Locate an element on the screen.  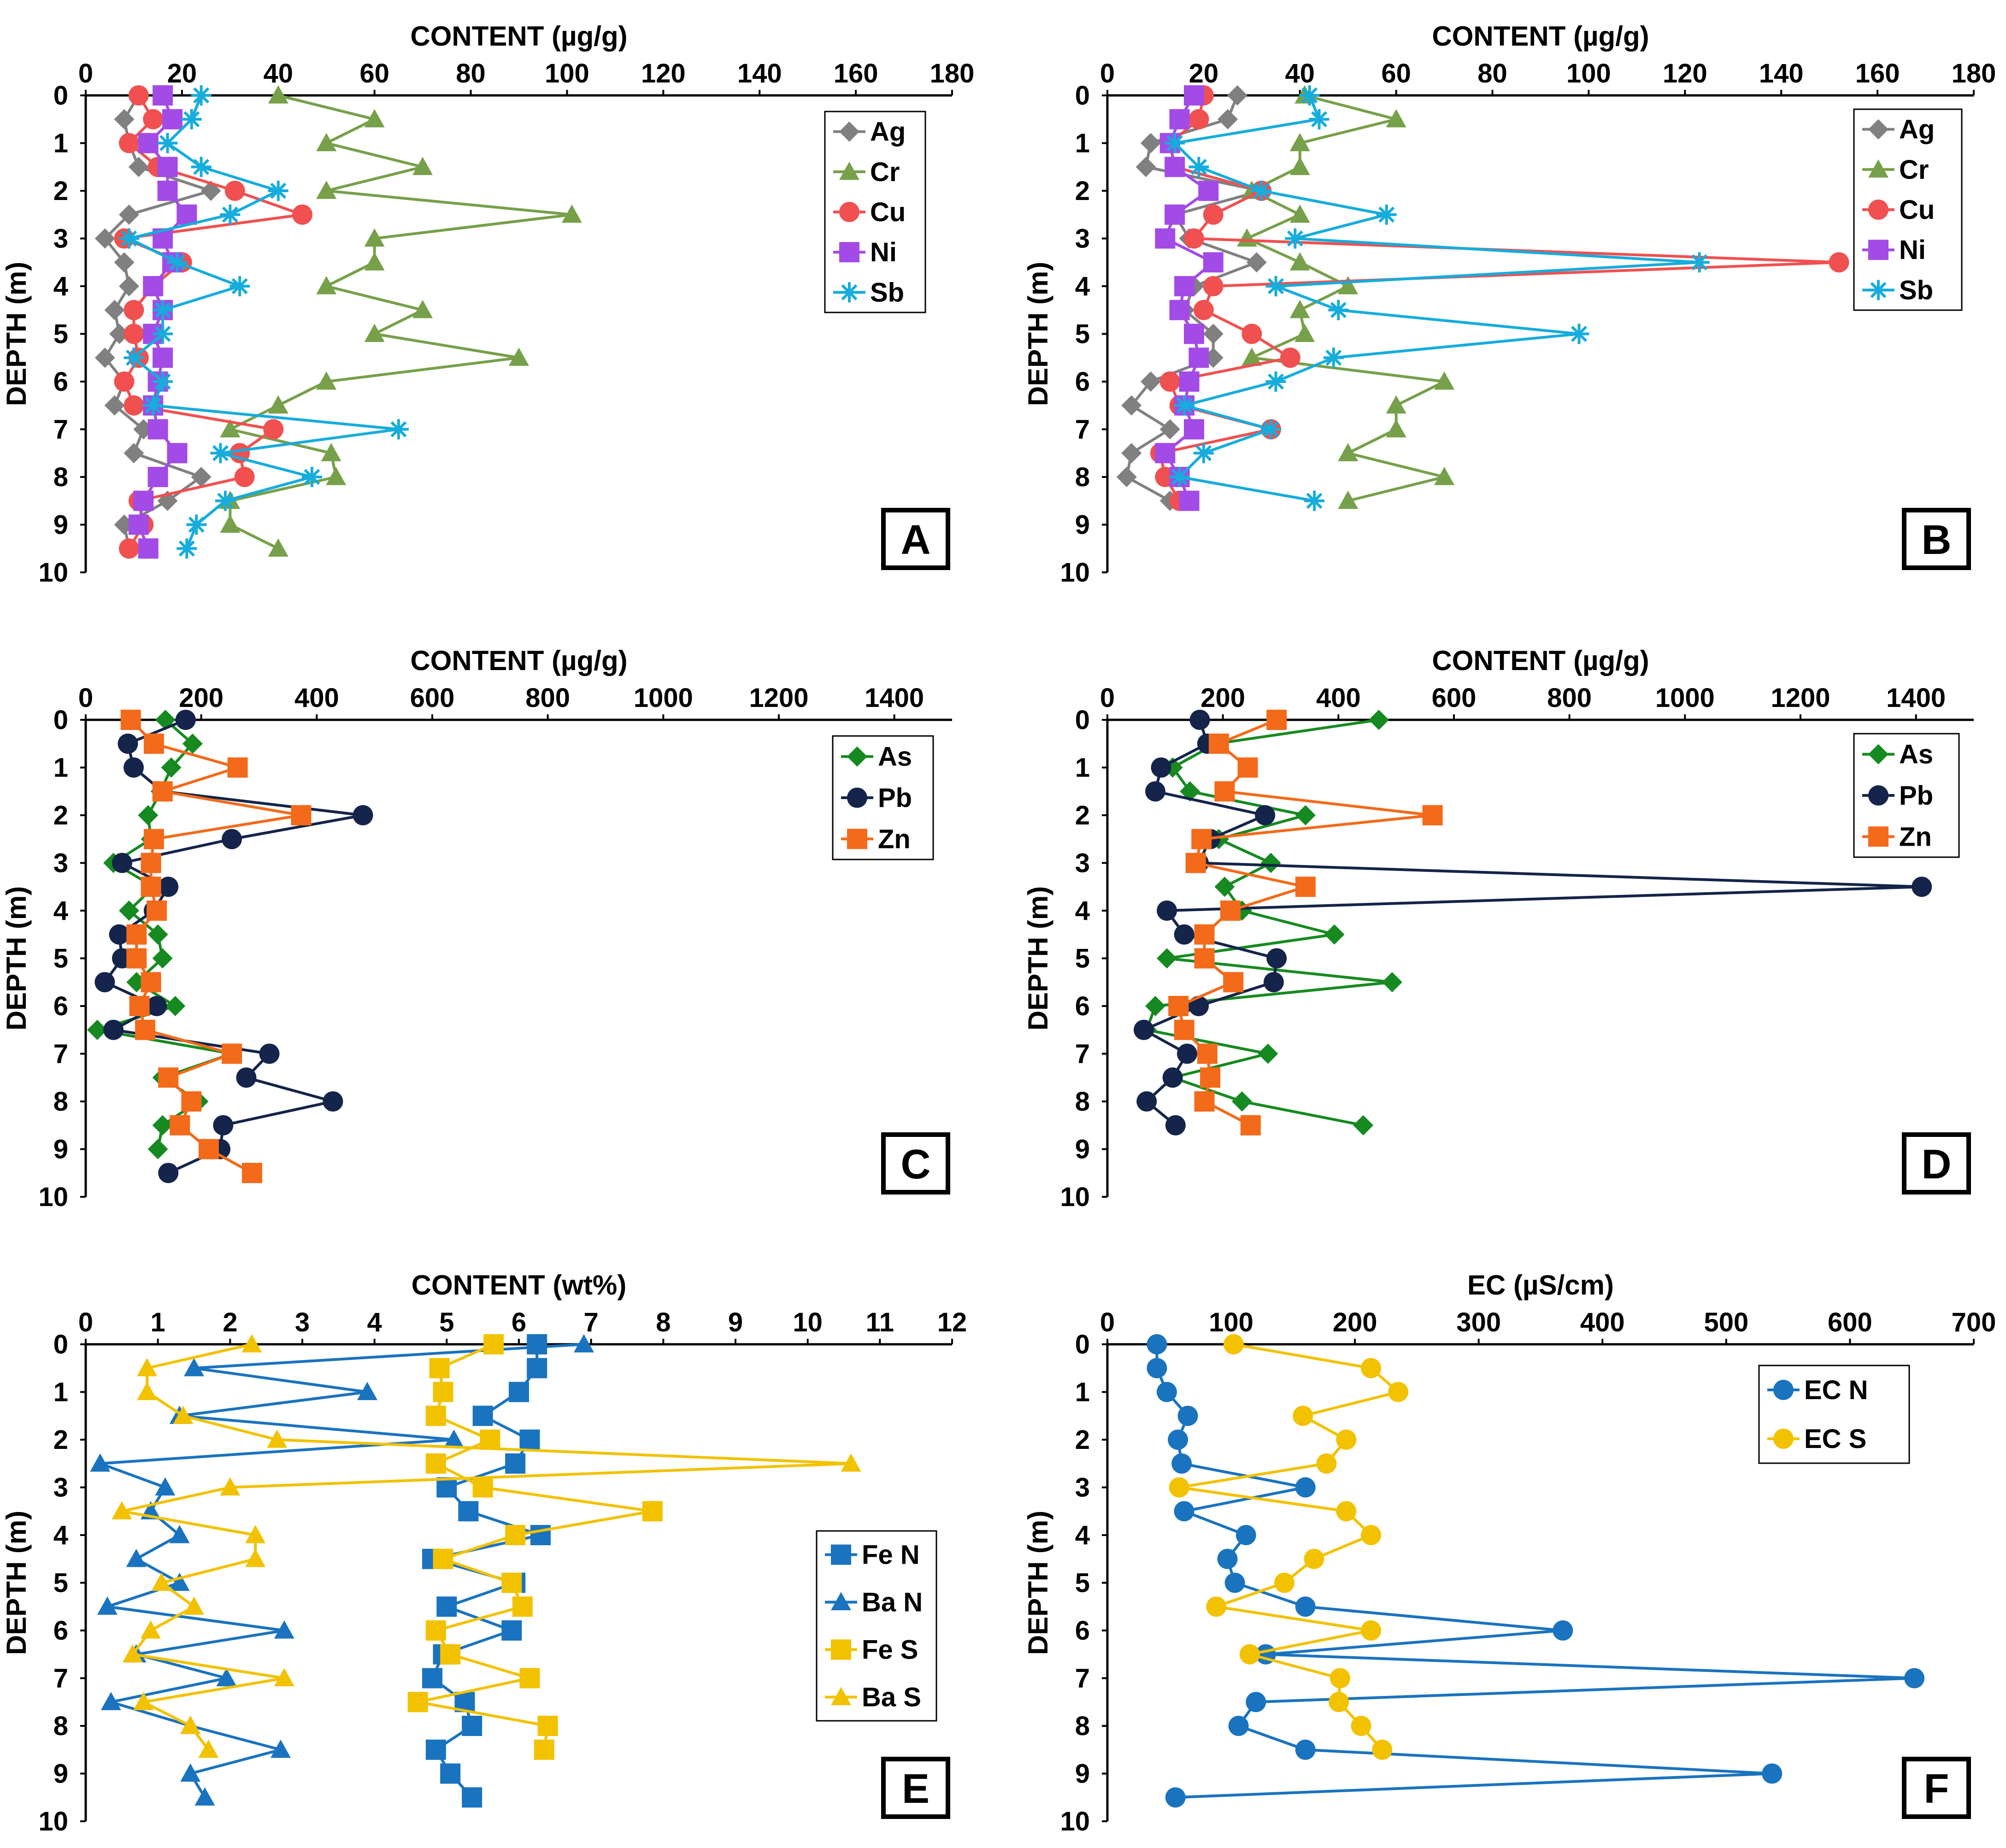
y-tick-label: 3 is located at coordinates (60, 863).